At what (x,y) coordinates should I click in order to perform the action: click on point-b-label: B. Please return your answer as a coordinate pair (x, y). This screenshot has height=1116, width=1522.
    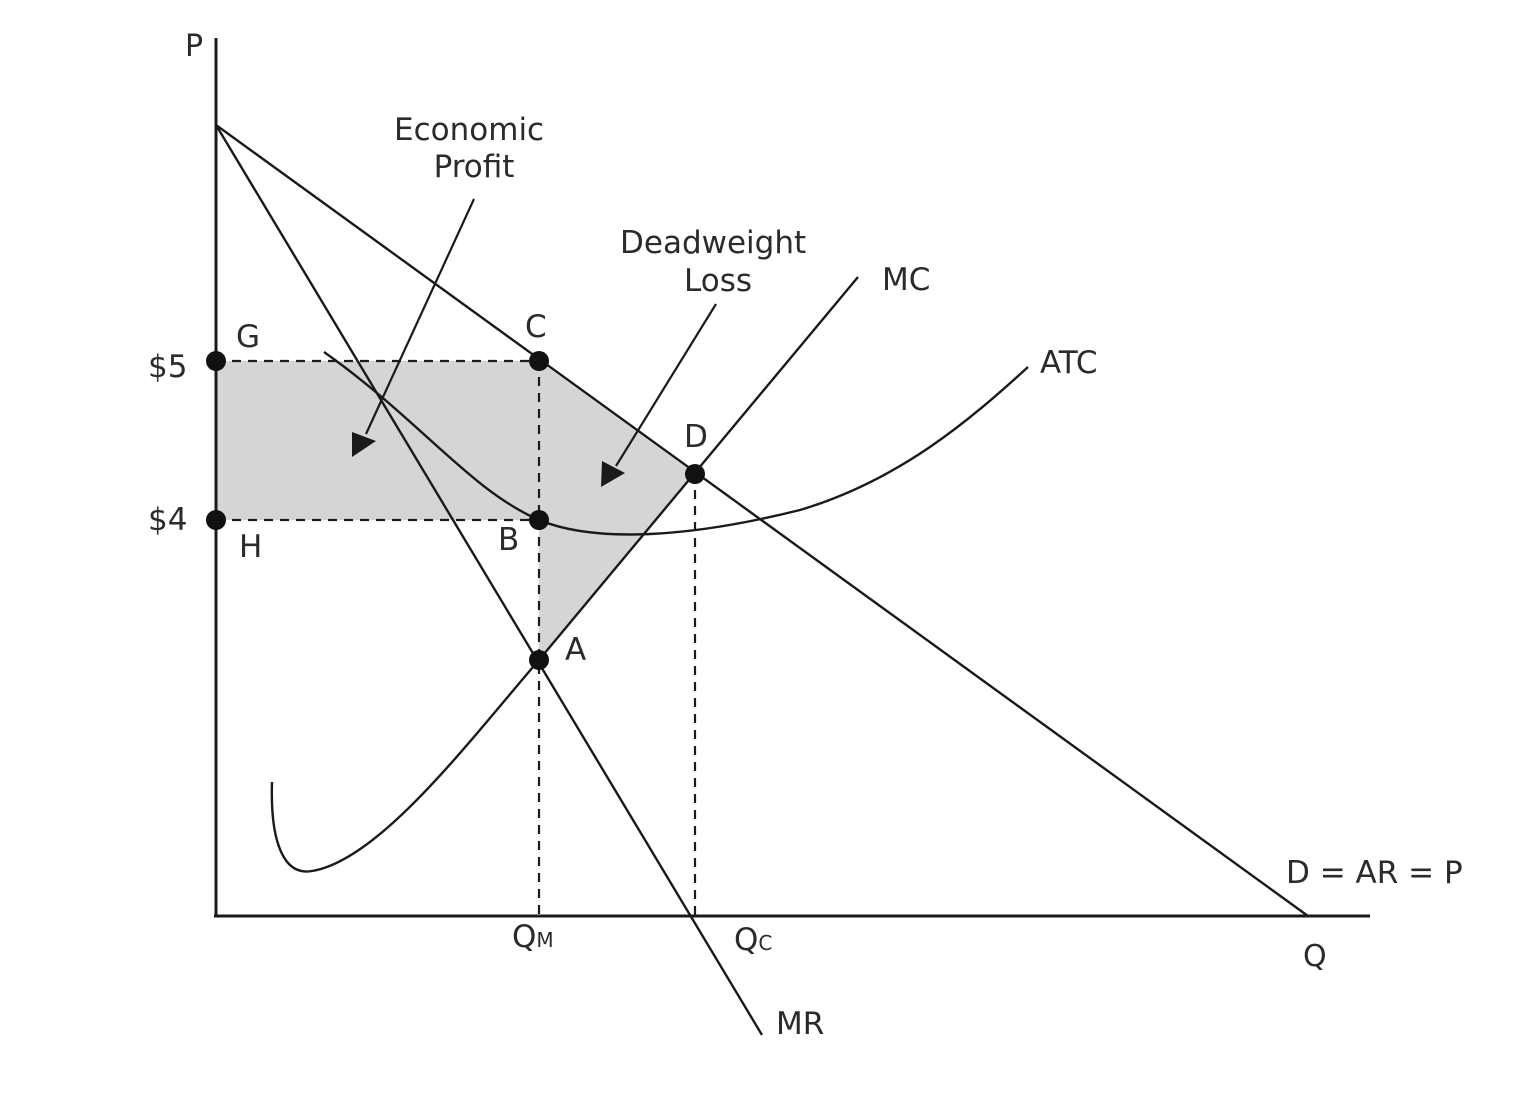
    Looking at the image, I should click on (508, 540).